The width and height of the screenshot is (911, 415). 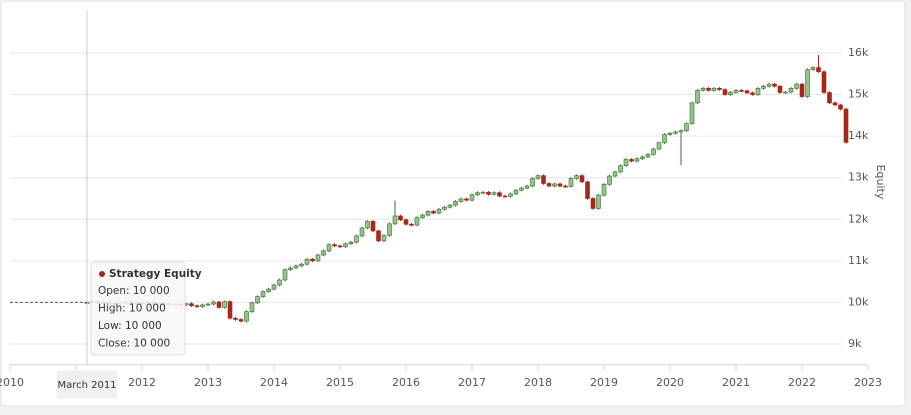 What do you see at coordinates (858, 94) in the screenshot?
I see `y-tick-label: 15k` at bounding box center [858, 94].